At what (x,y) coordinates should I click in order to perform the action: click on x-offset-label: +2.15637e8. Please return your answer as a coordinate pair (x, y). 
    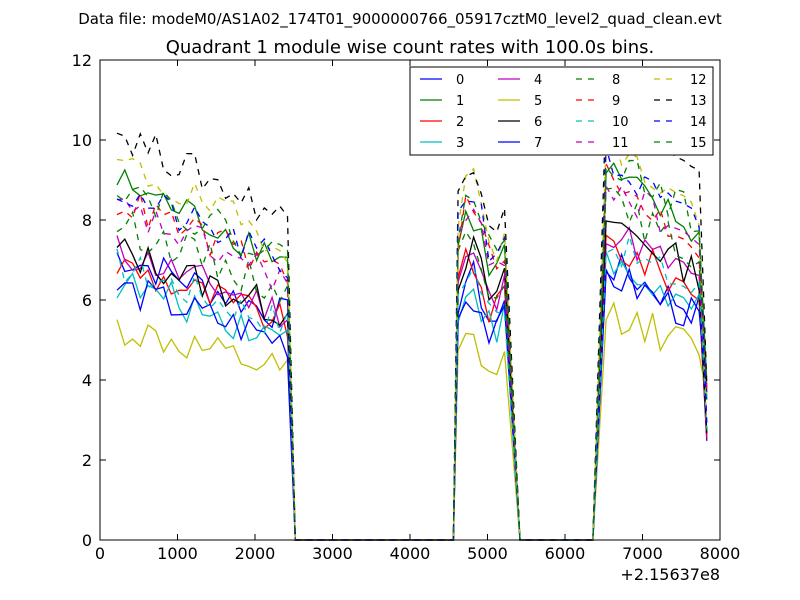
    Looking at the image, I should click on (670, 574).